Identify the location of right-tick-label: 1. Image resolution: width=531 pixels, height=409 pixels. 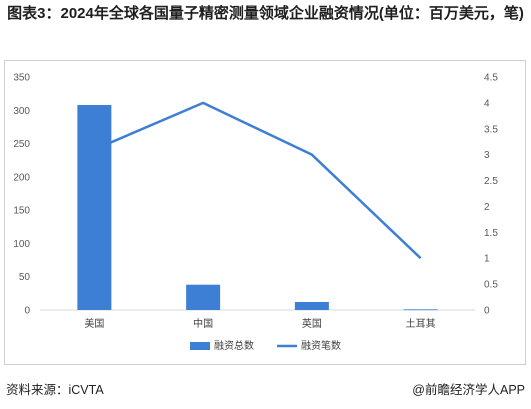
(487, 259).